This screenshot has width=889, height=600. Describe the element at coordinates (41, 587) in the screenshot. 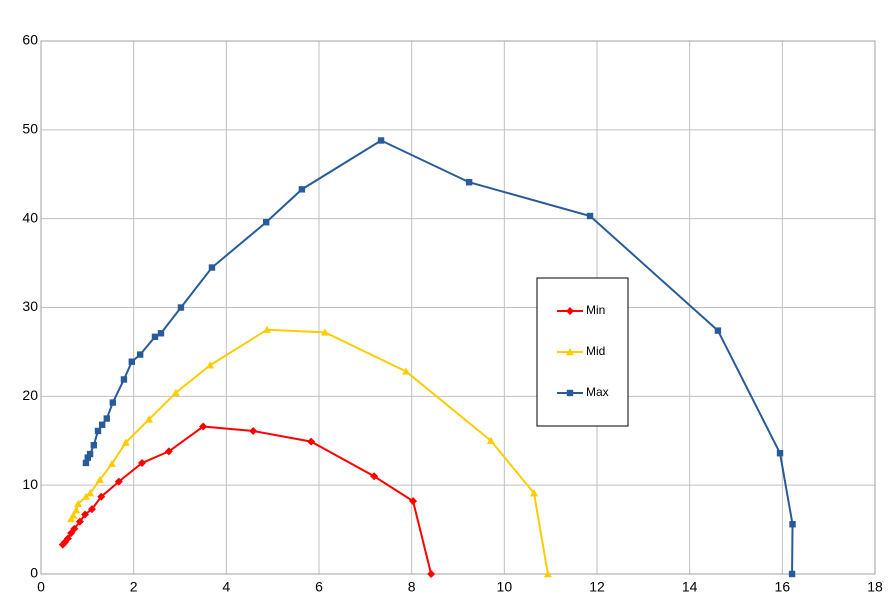

I see `x-tick-label: 0` at that location.